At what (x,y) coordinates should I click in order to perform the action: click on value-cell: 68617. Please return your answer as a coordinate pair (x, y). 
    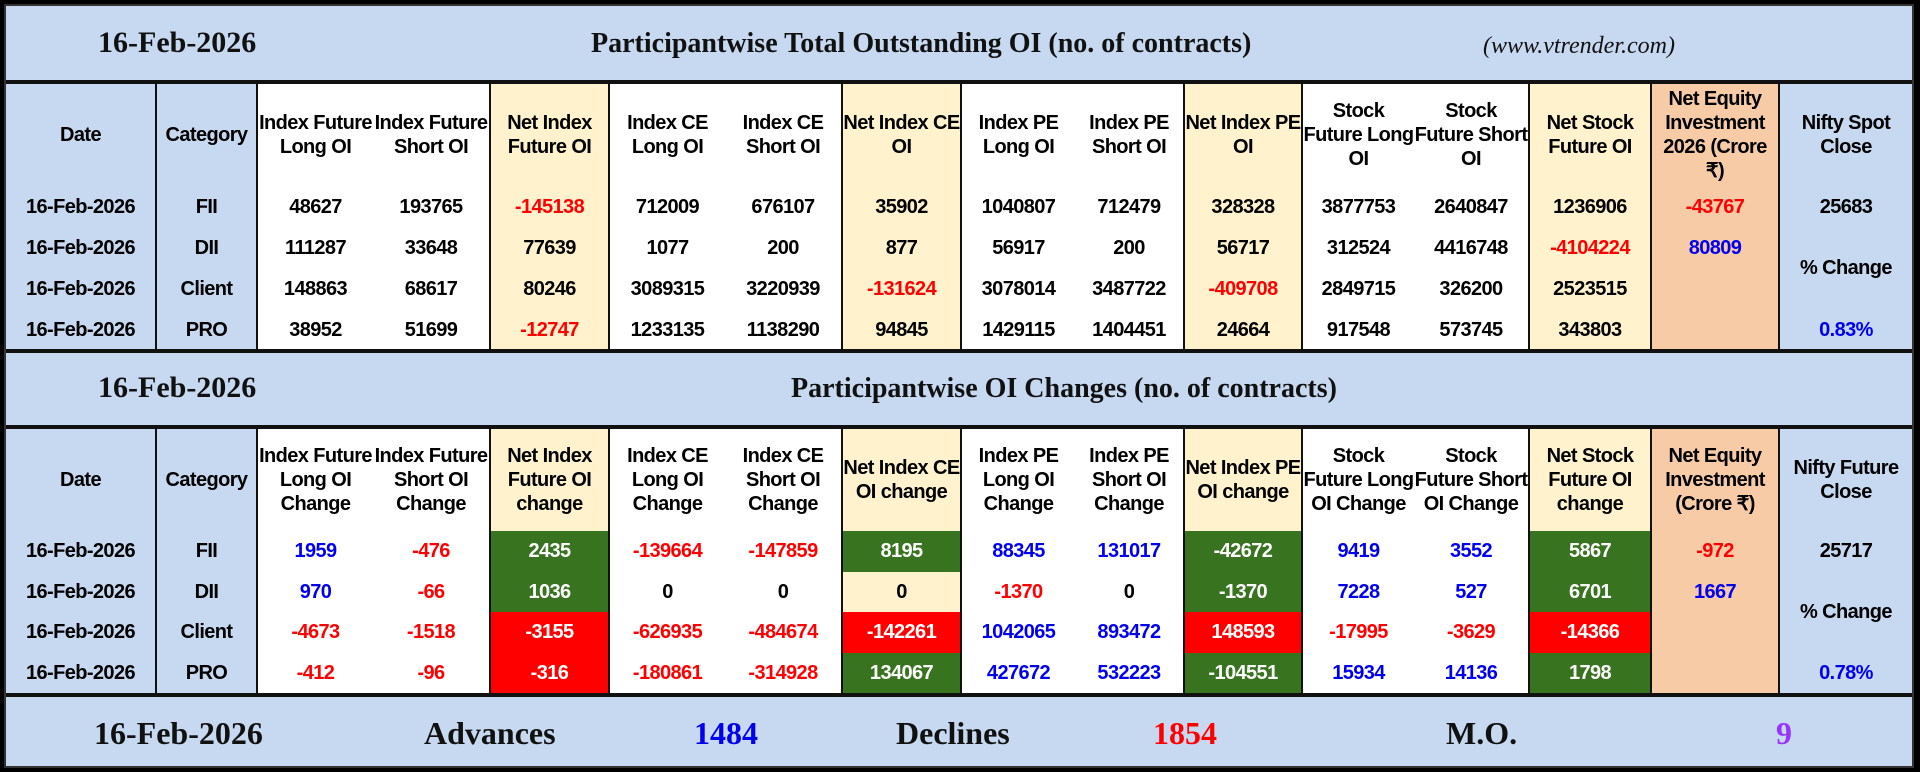
    Looking at the image, I should click on (431, 288).